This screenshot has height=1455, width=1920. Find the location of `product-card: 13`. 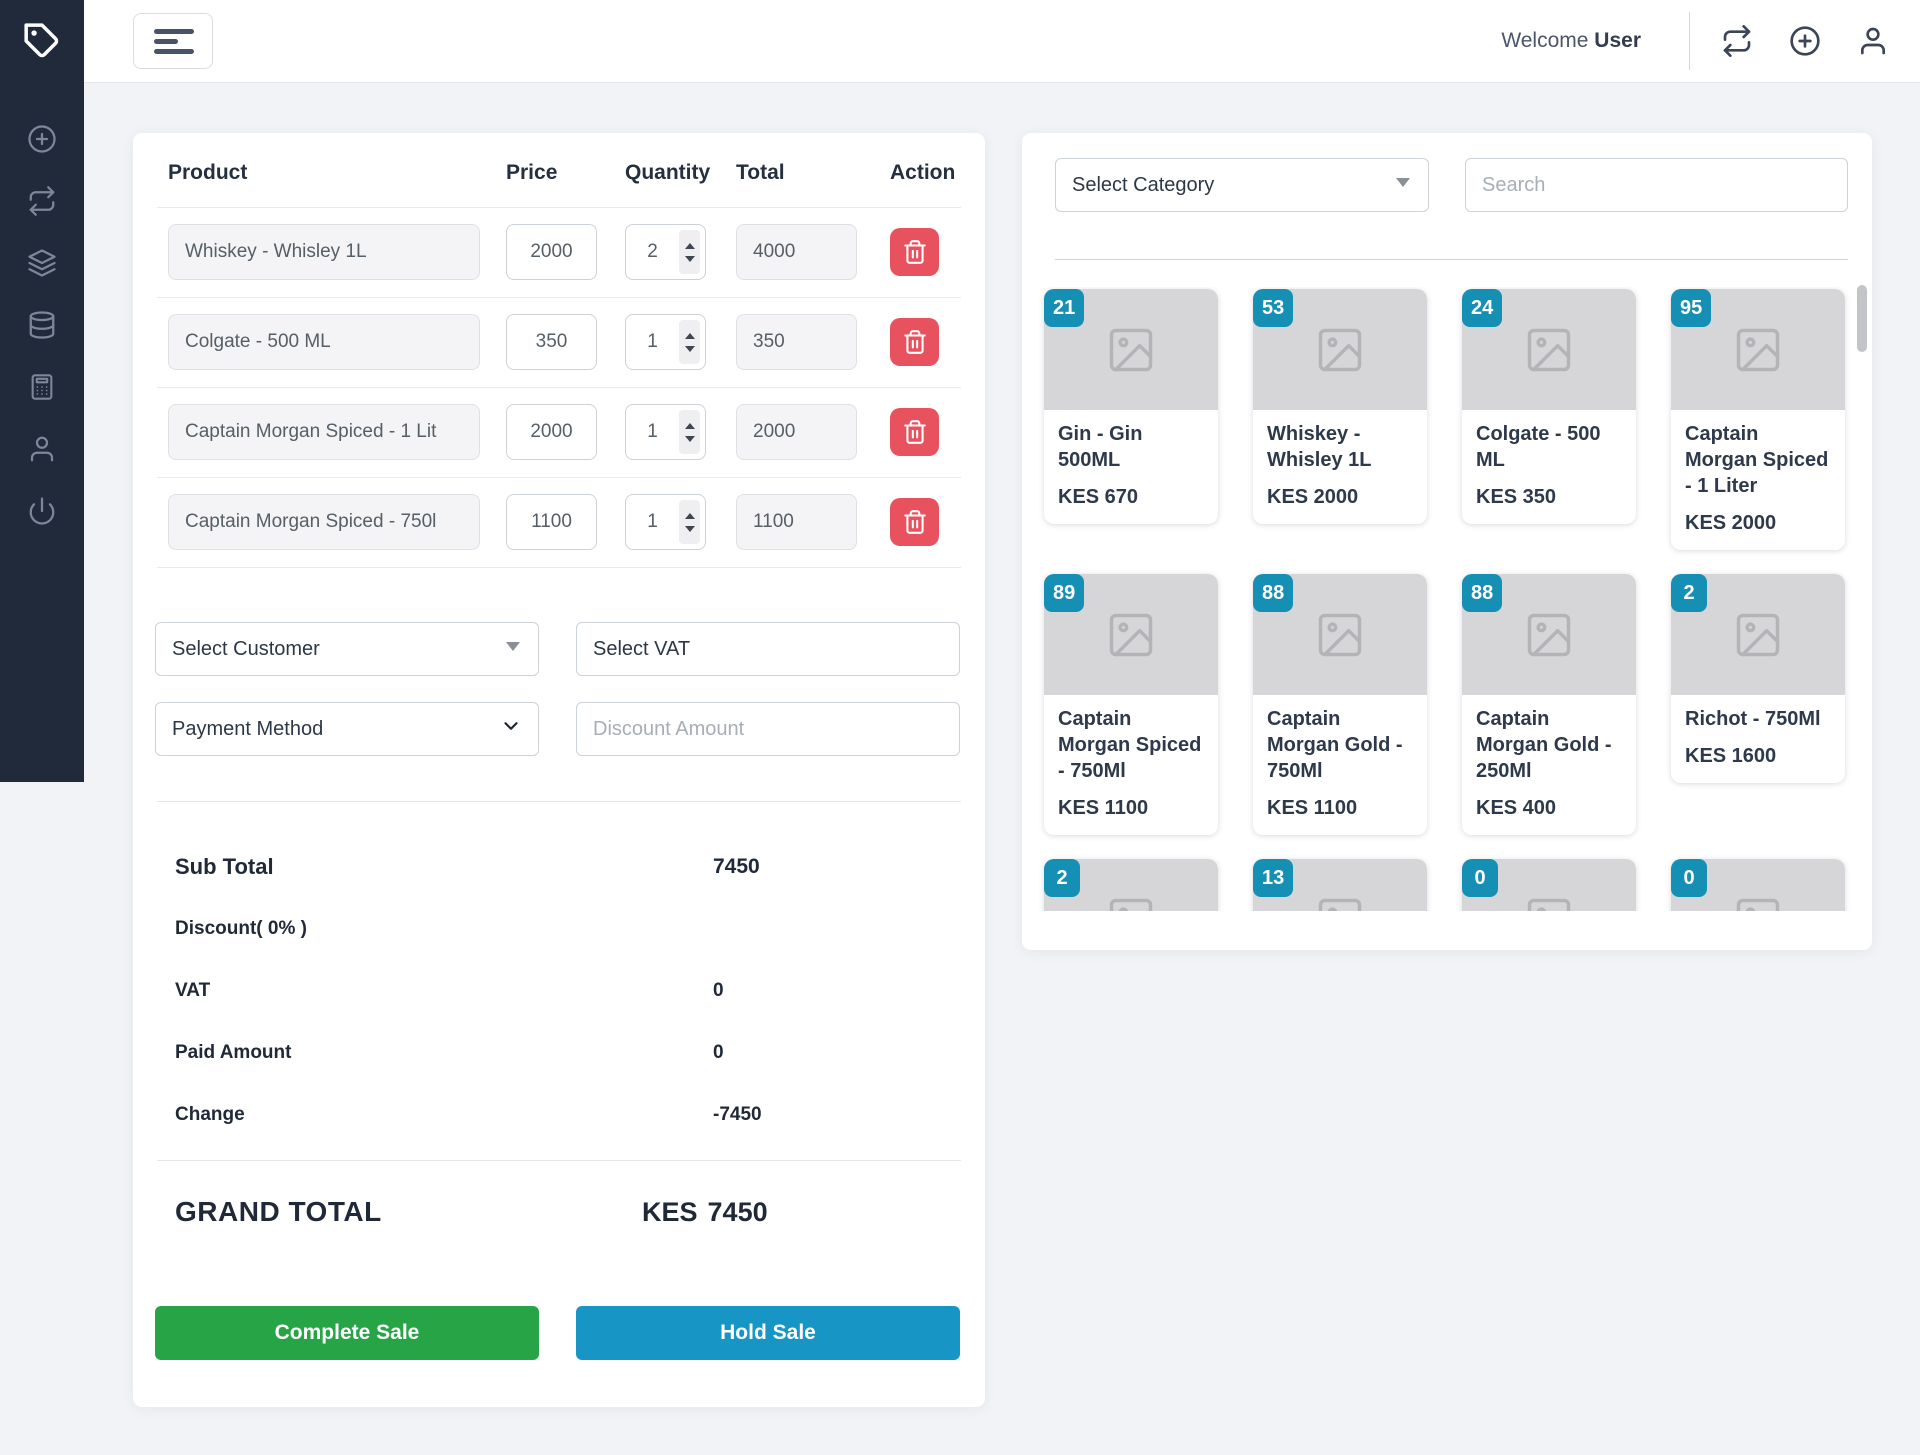

product-card: 13 is located at coordinates (1340, 885).